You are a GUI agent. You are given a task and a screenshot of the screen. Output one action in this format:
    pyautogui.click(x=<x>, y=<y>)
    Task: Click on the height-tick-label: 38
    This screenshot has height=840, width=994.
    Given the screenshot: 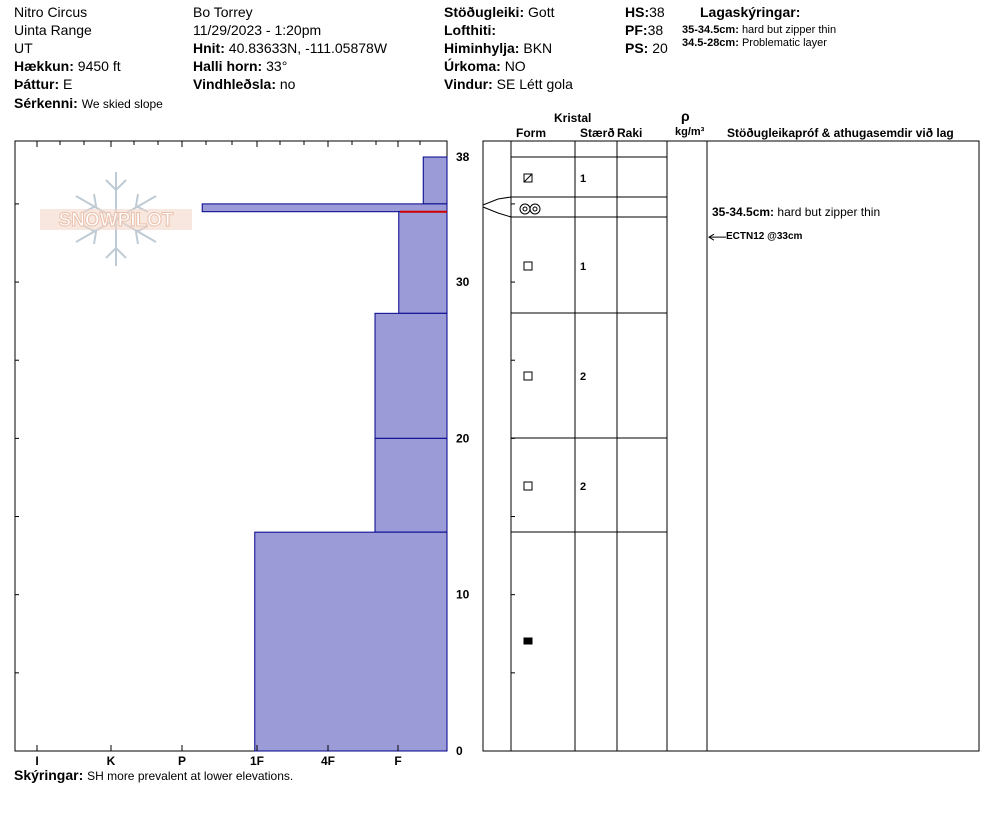 What is the action you would take?
    pyautogui.click(x=463, y=157)
    